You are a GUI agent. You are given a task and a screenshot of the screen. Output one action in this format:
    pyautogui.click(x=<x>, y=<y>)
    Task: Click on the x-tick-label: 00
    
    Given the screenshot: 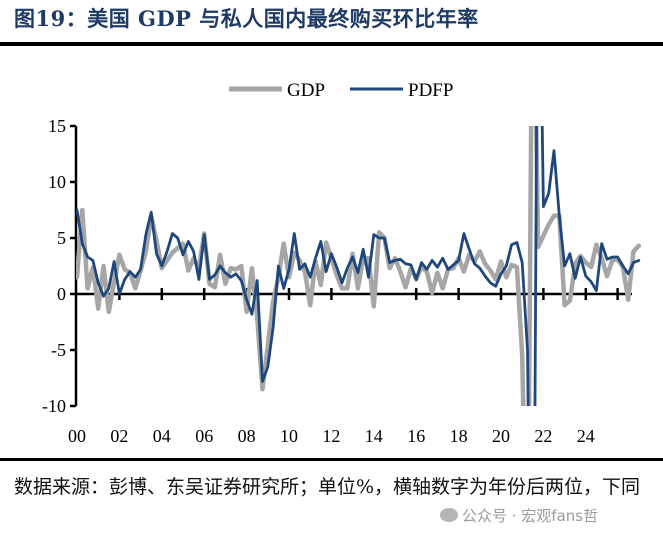 What is the action you would take?
    pyautogui.click(x=77, y=436)
    